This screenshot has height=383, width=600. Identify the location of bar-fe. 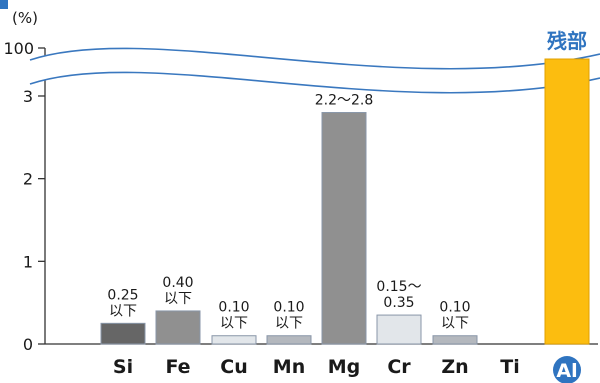
(178, 327).